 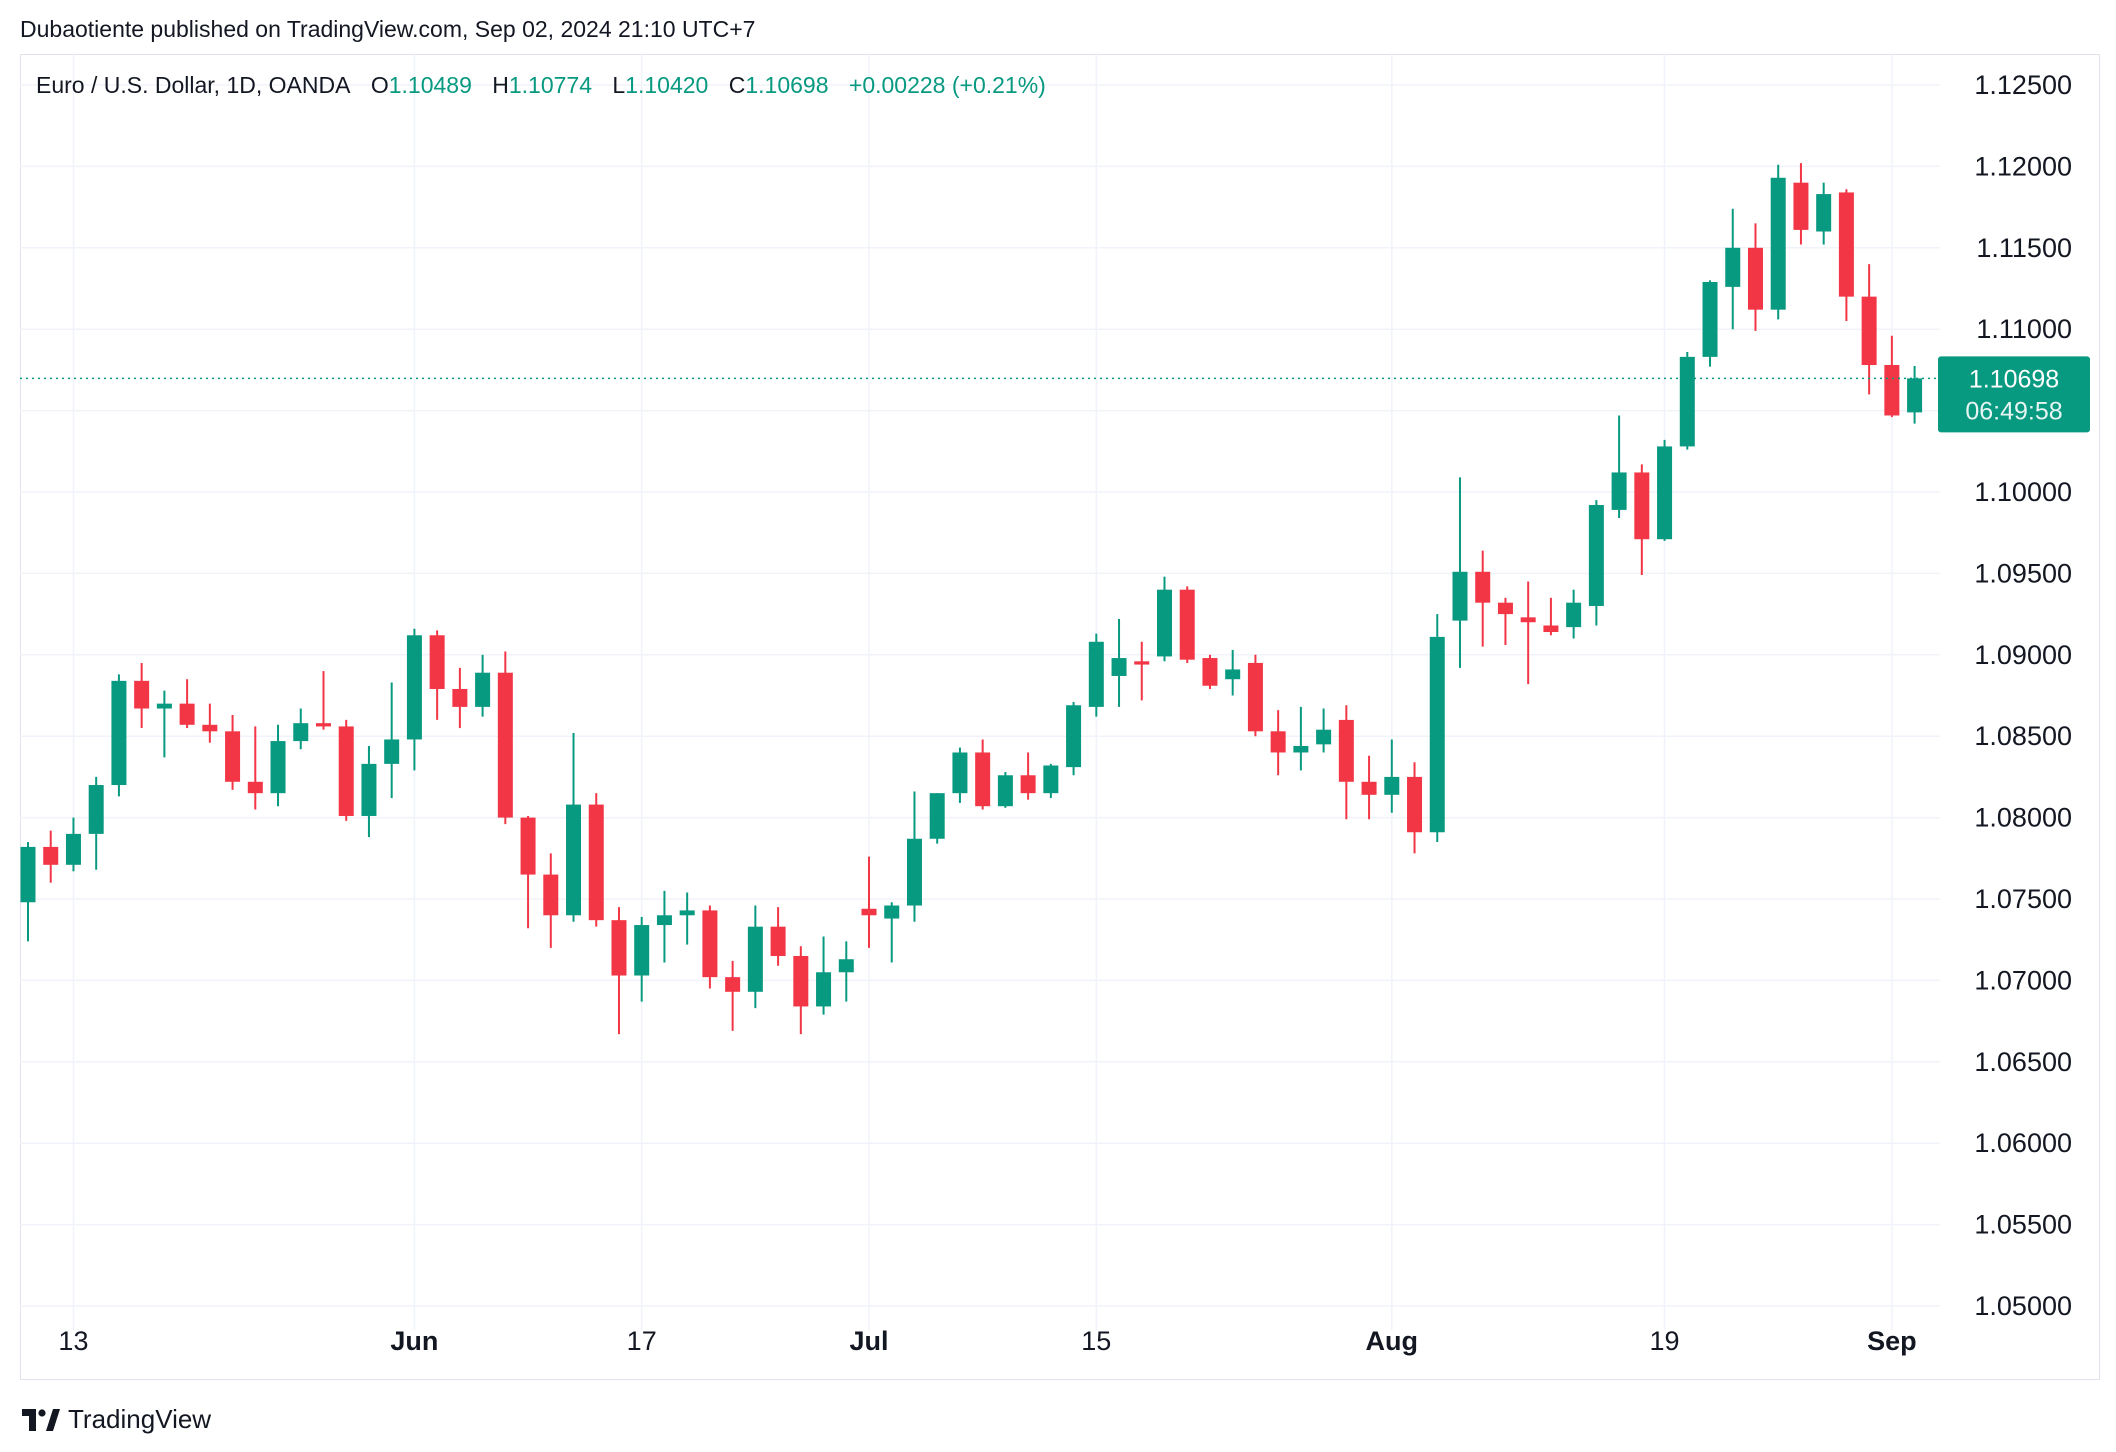 I want to click on y-tick-label: 1.11000, so click(x=2024, y=329).